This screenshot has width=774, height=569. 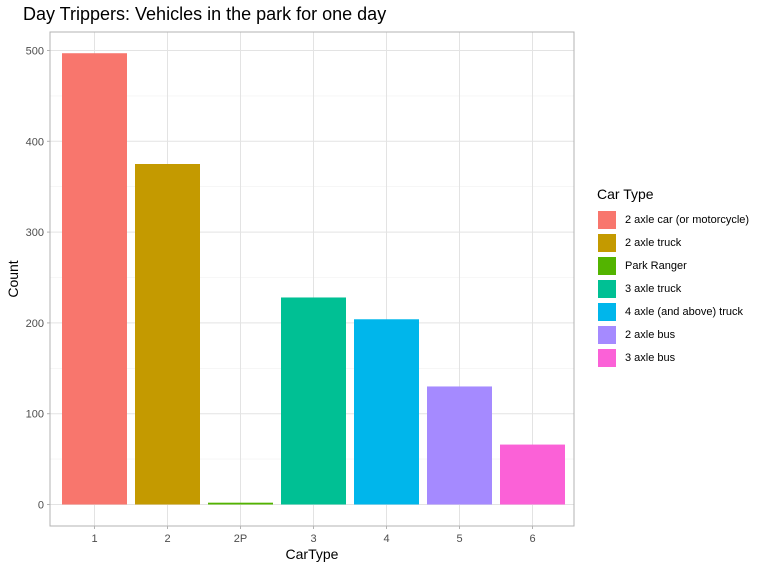 I want to click on y-tick-label: 0, so click(x=41, y=506).